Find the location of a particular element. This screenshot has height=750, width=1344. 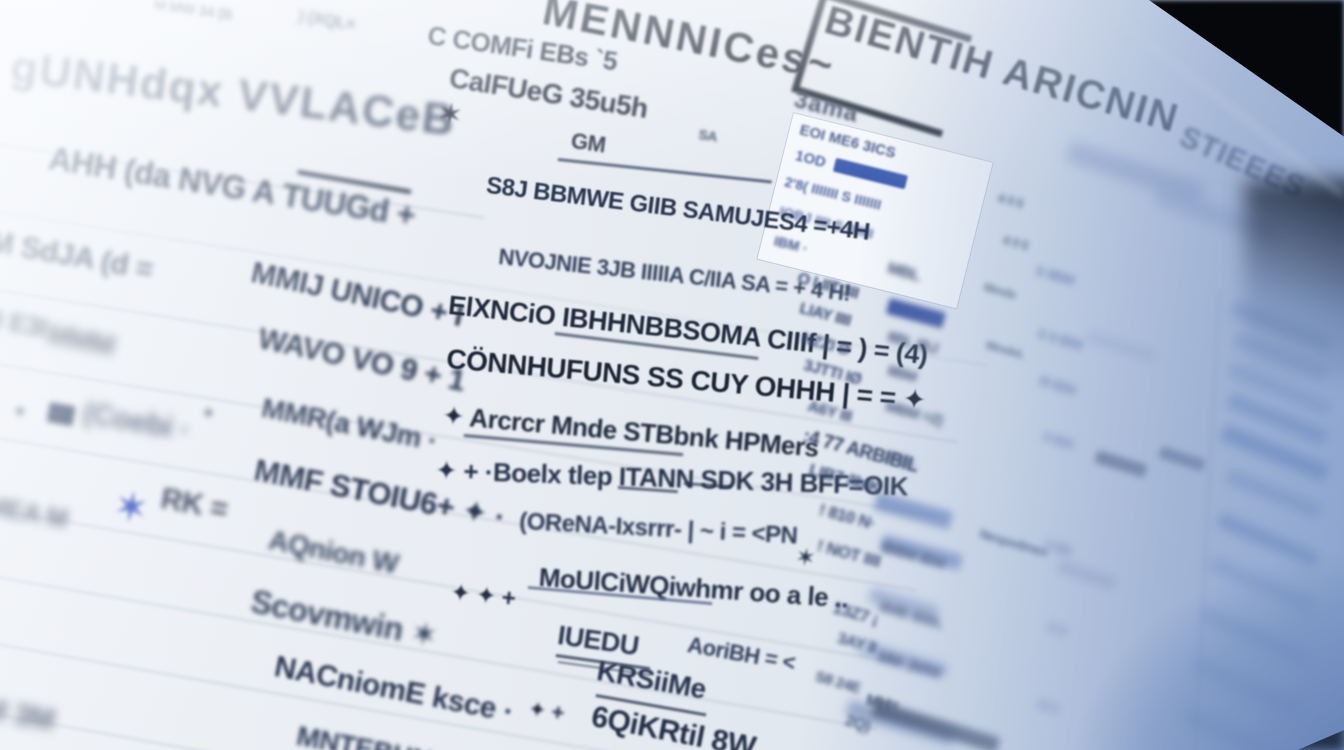

horizontal-rule is located at coordinates (664, 171).